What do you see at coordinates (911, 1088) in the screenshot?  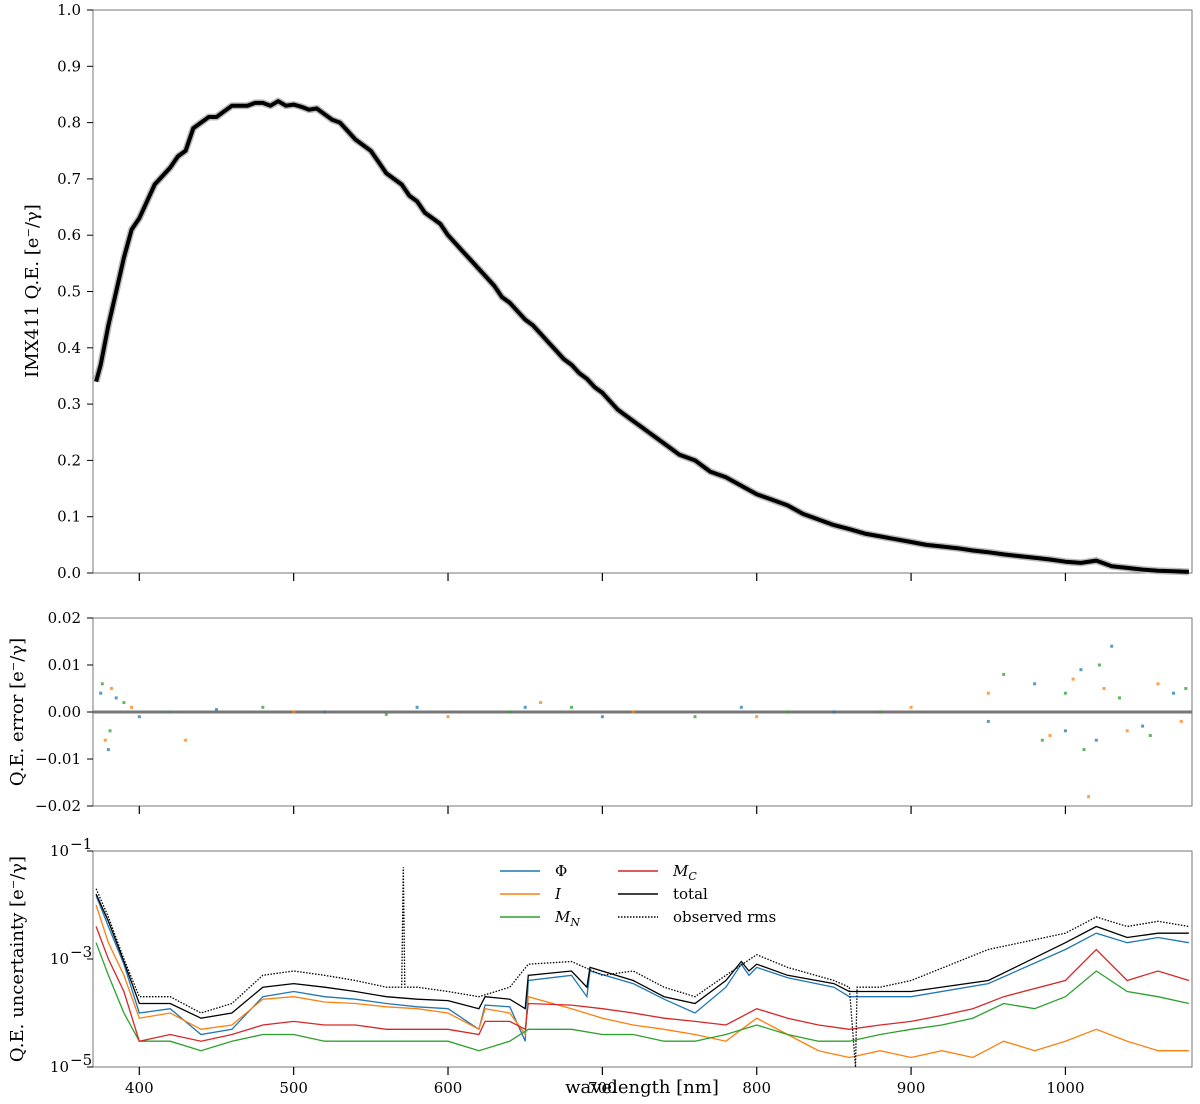 I see `bottom-panel-xtick-label: 900` at bounding box center [911, 1088].